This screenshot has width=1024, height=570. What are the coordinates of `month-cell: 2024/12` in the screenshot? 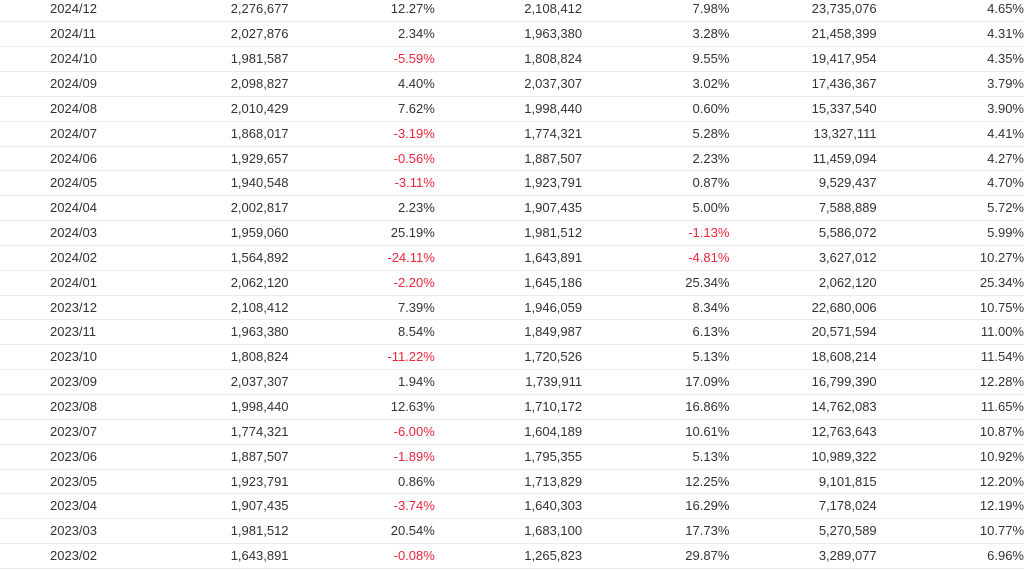 It's located at (65, 11).